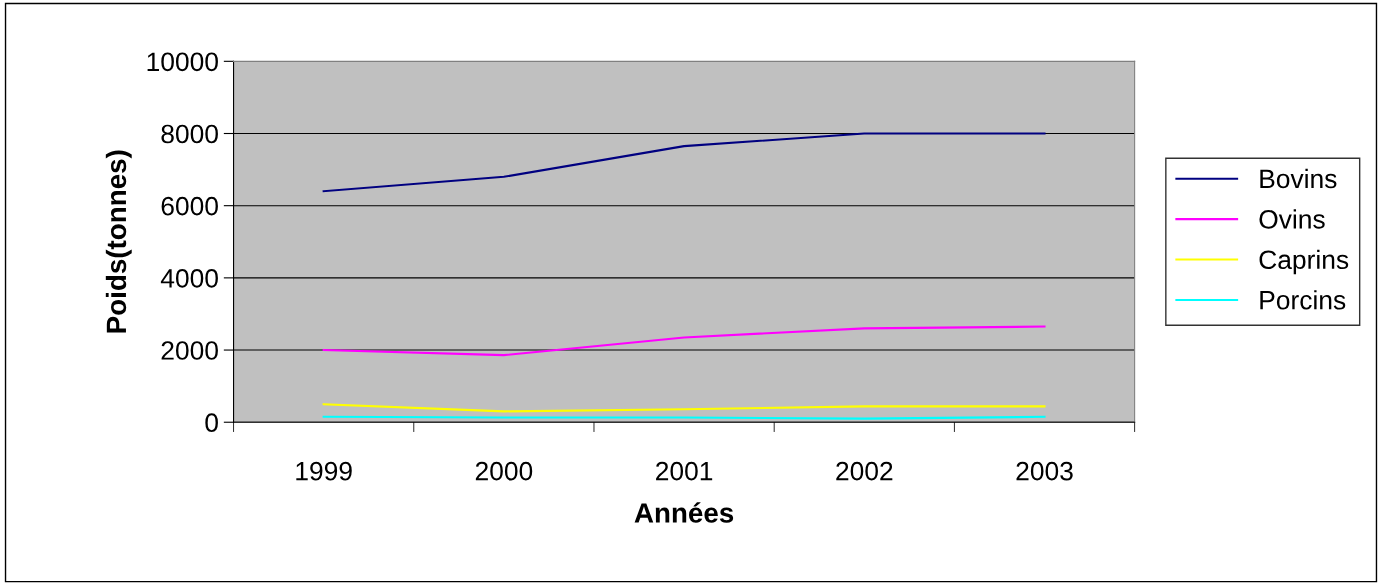 The image size is (1382, 584). What do you see at coordinates (684, 512) in the screenshot?
I see `x-axis-title: Années` at bounding box center [684, 512].